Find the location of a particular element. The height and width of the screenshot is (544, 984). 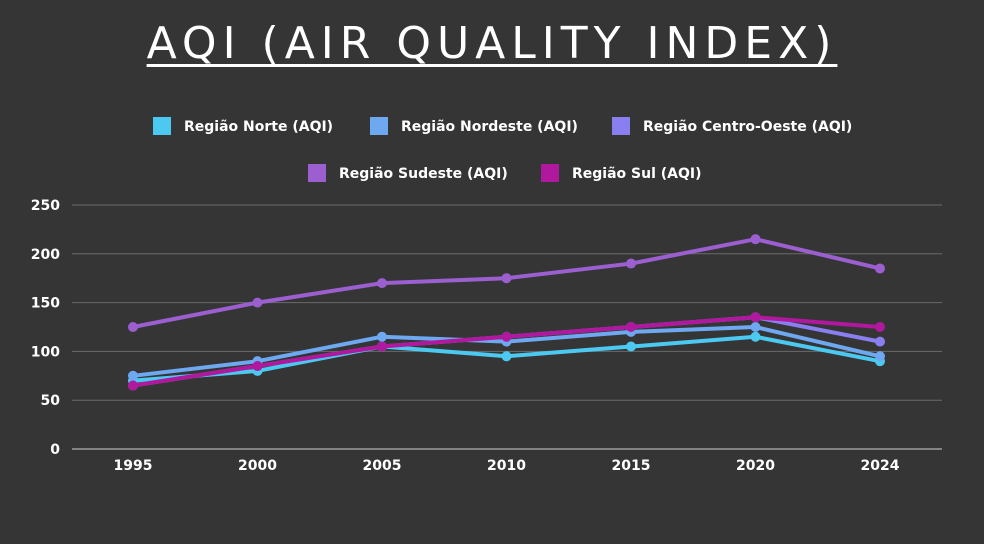

x-tick-label: 2010 is located at coordinates (506, 466).